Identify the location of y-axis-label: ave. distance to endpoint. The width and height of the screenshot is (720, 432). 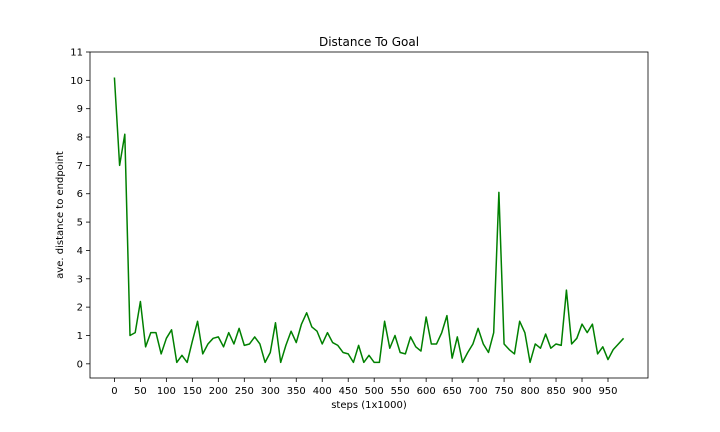
(60, 215).